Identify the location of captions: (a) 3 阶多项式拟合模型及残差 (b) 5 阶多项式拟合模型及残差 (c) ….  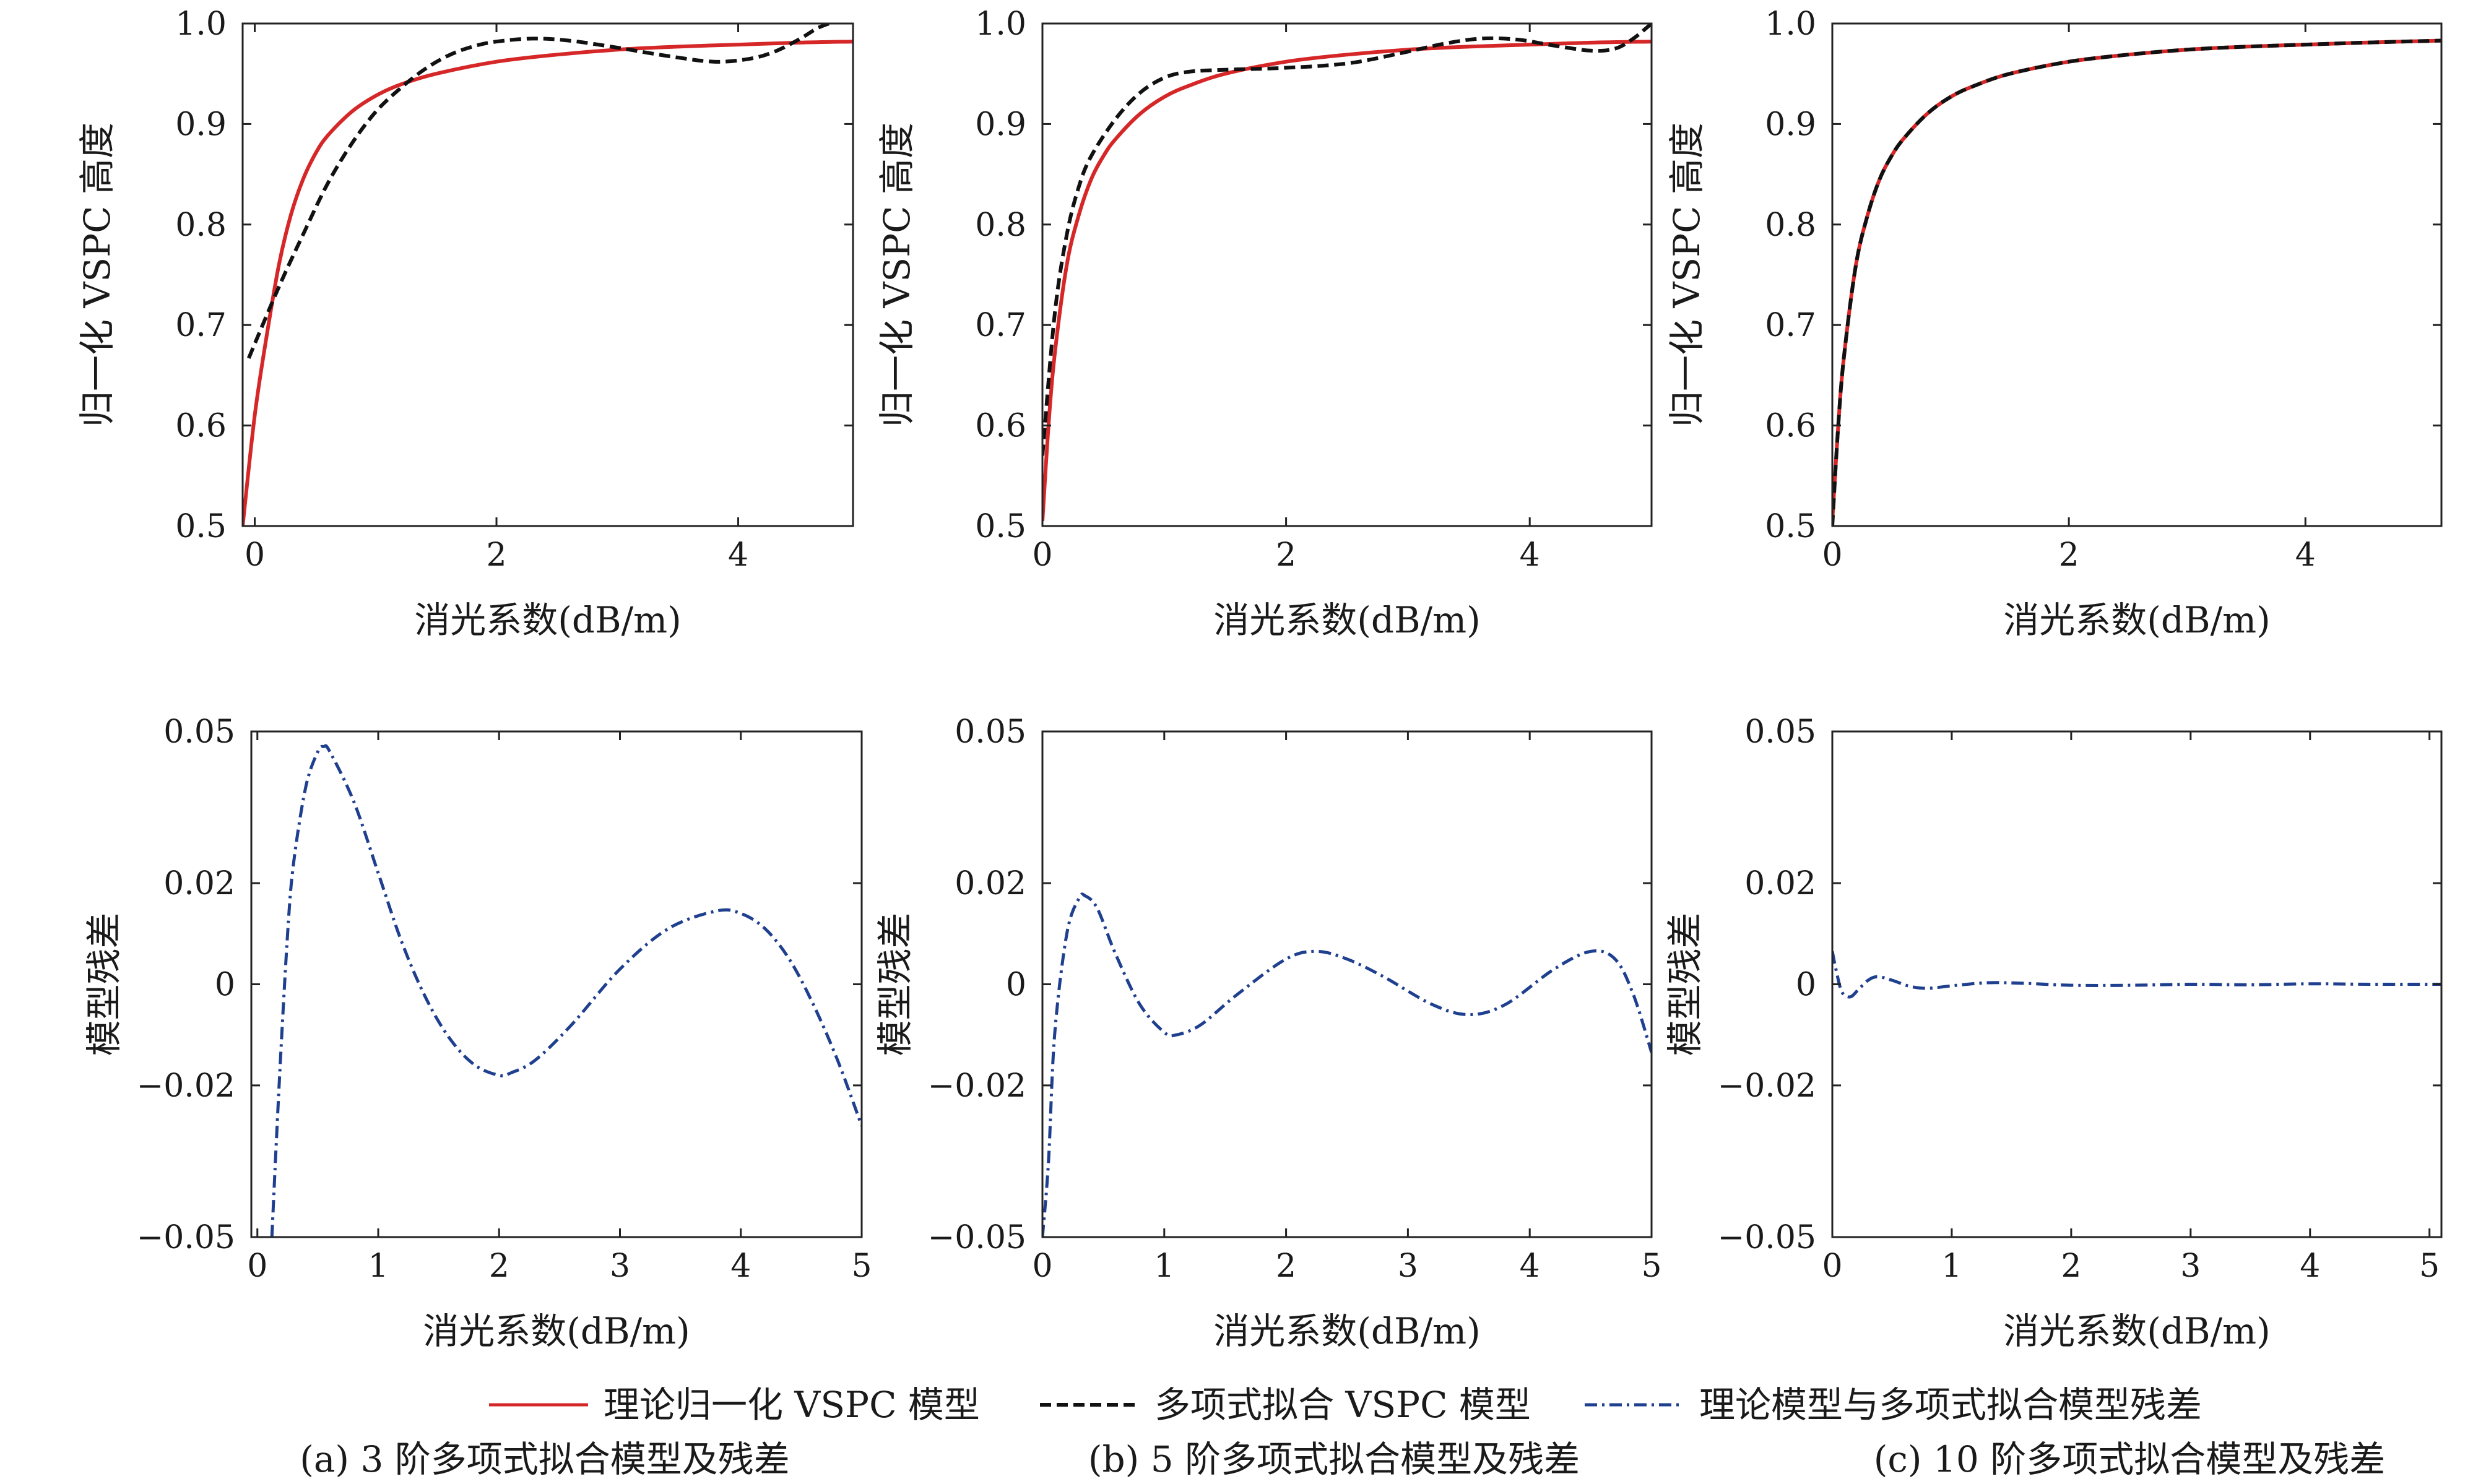
(1343, 1459).